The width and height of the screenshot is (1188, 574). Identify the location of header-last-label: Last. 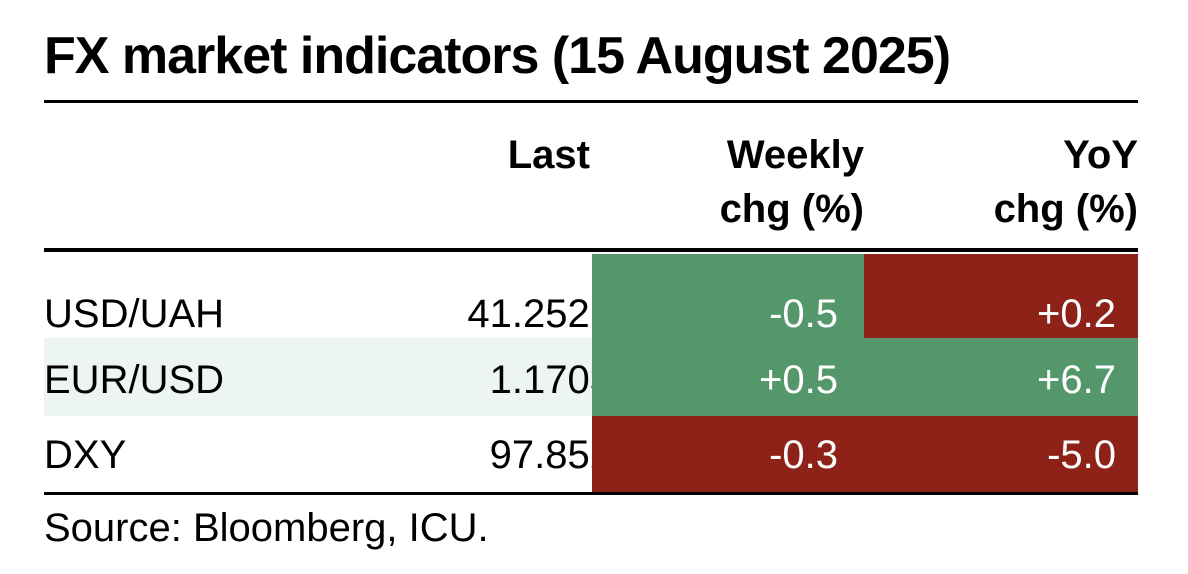
(548, 155).